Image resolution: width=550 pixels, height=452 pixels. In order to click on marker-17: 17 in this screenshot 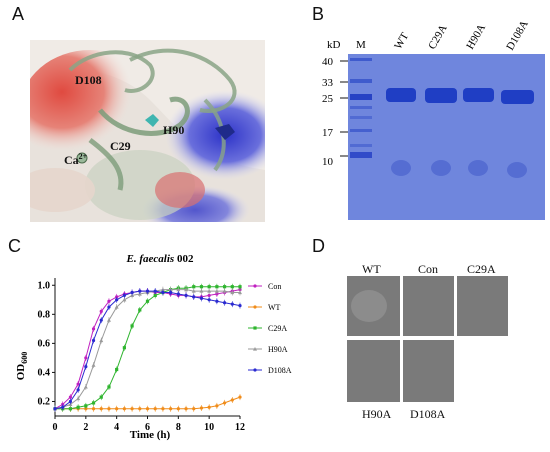, I will do `click(347, 133)`.